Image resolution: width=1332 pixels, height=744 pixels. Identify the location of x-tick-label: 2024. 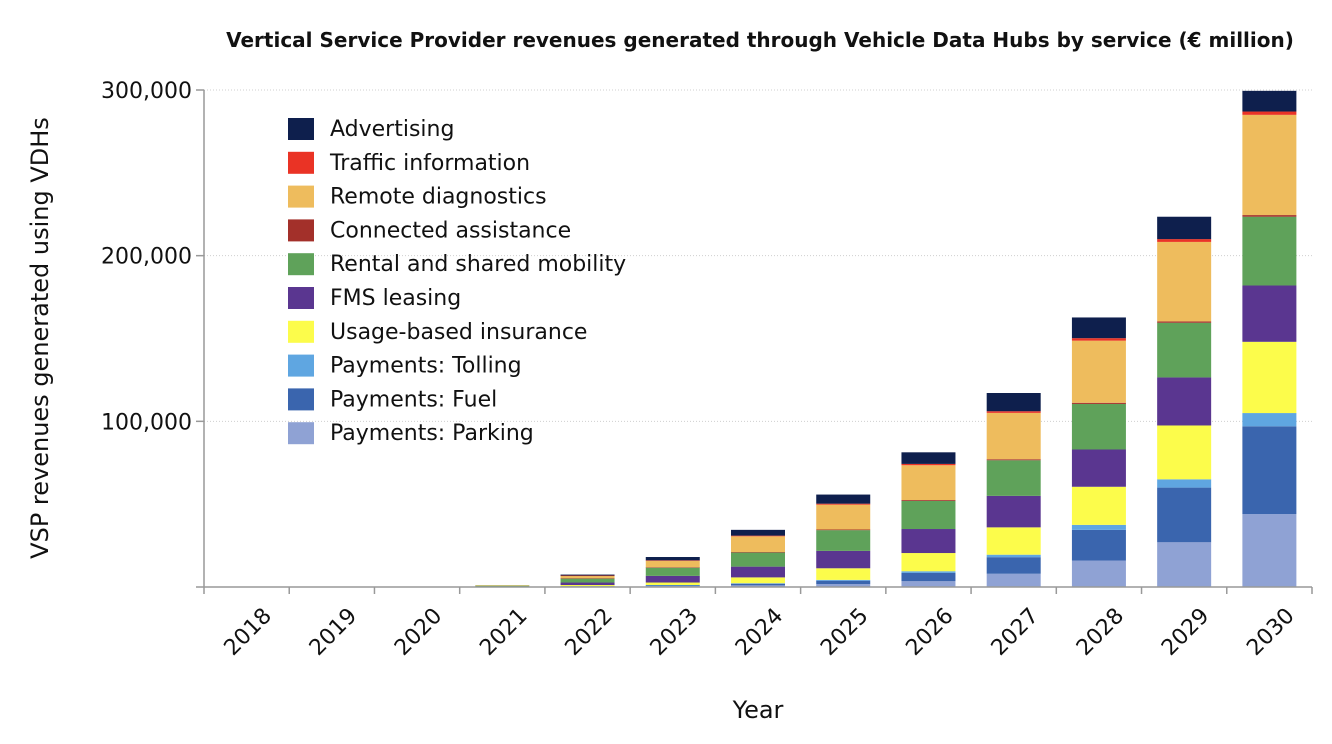
(759, 632).